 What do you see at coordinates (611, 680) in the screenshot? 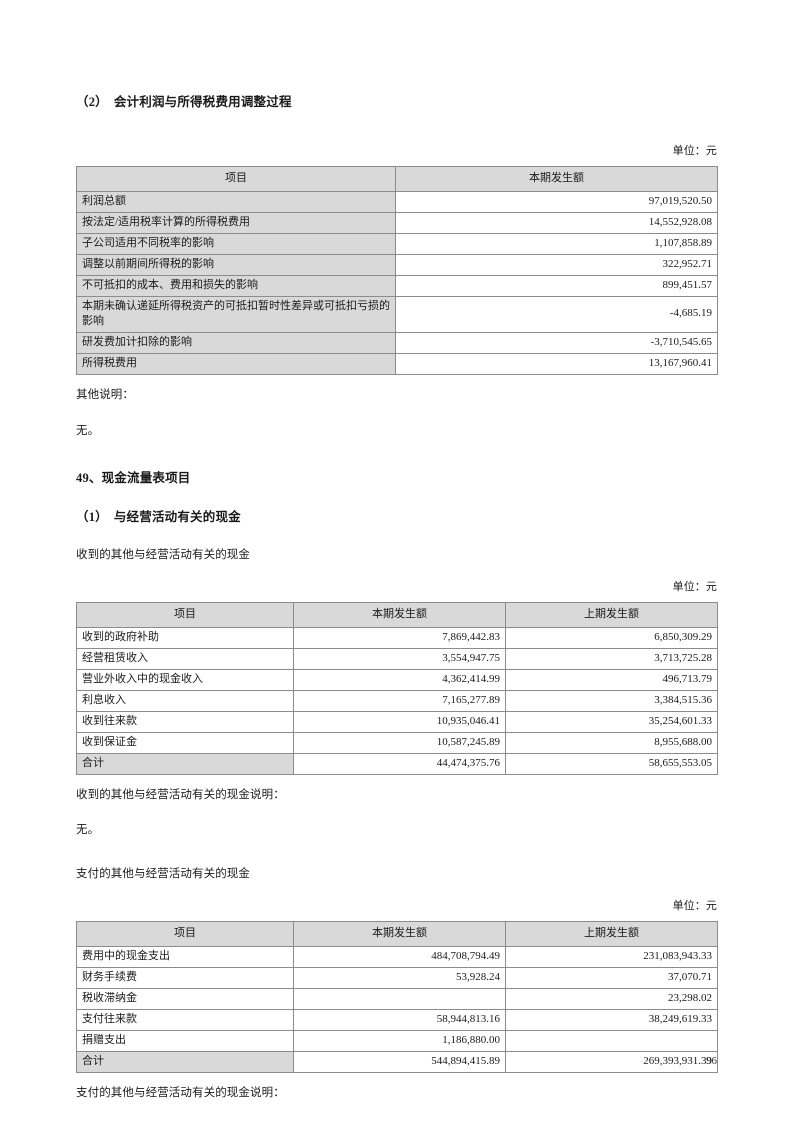
I see `row-value-prior: 496,713.79` at bounding box center [611, 680].